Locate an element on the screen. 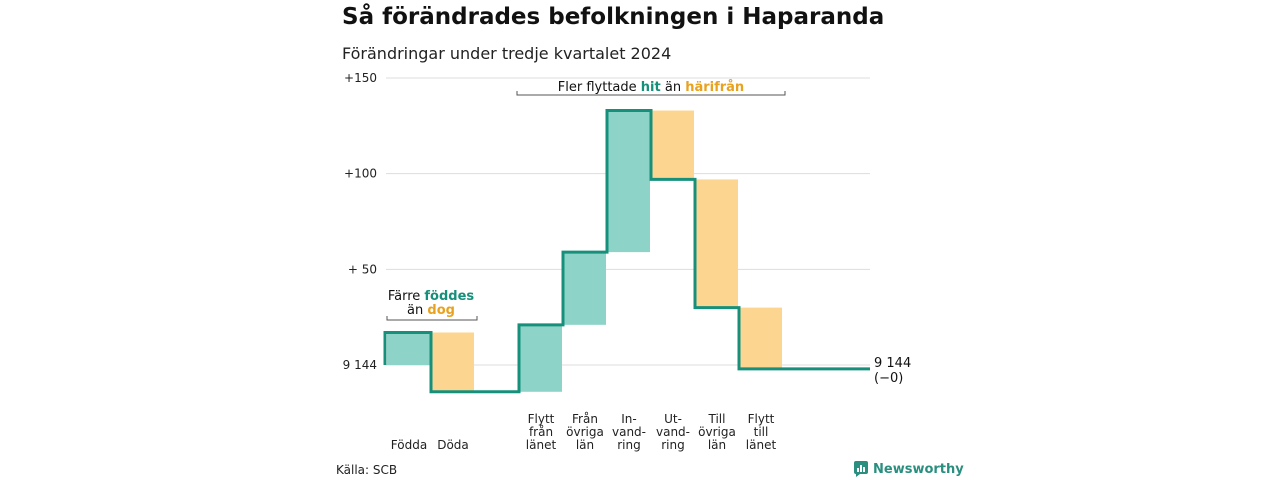  y-tick-label: +100 is located at coordinates (360, 174).